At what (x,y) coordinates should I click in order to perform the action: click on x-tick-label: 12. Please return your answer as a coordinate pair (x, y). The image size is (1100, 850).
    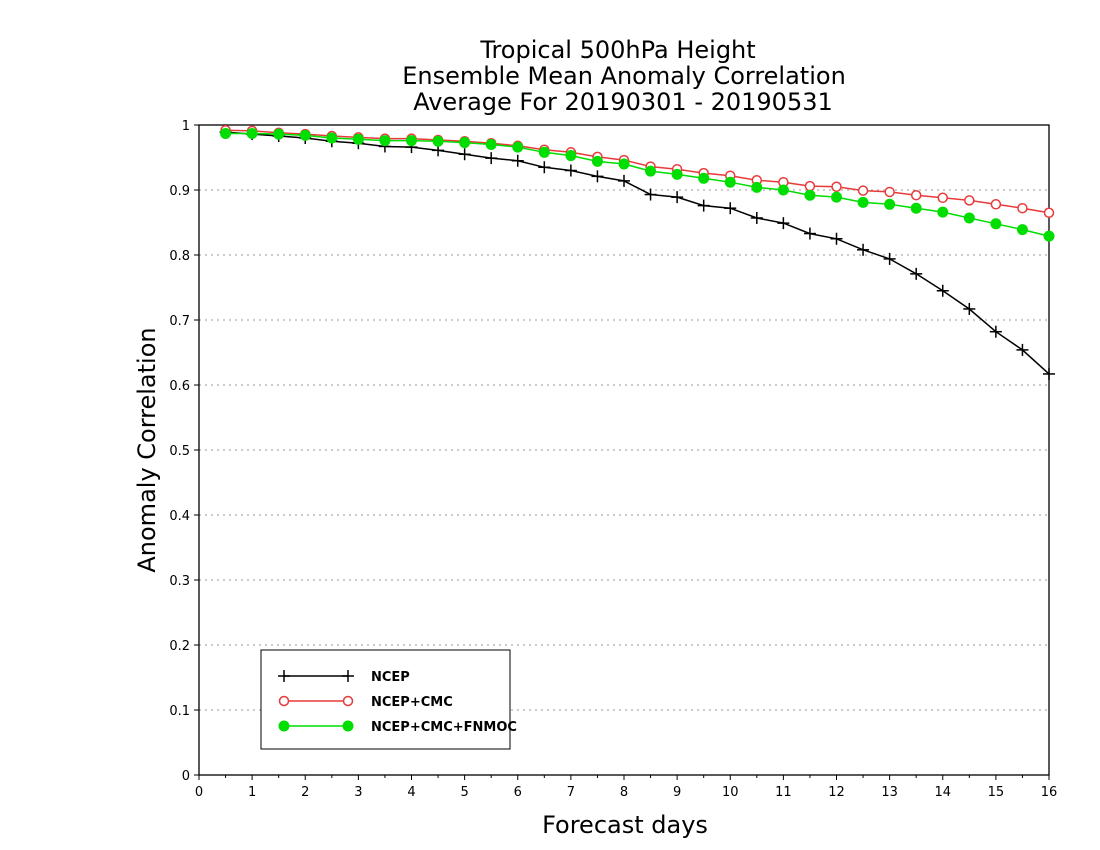
    Looking at the image, I should click on (836, 792).